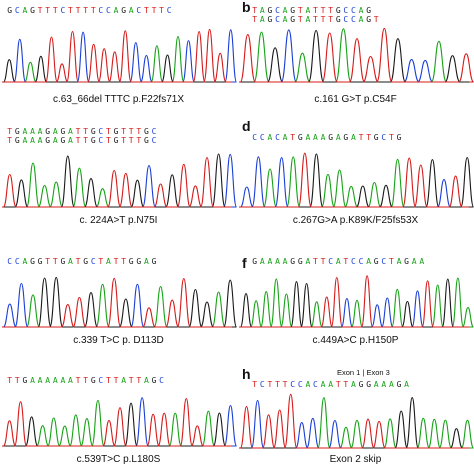 The width and height of the screenshot is (474, 474). I want to click on trace-t, so click(356, 55).